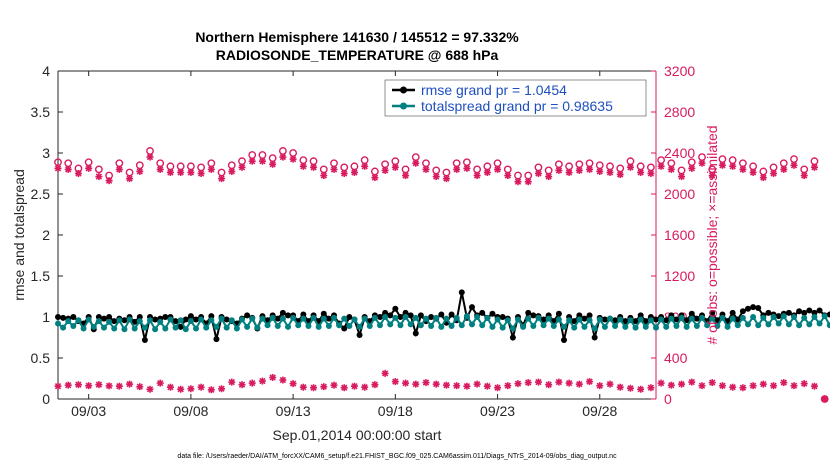 This screenshot has height=470, width=830. Describe the element at coordinates (293, 411) in the screenshot. I see `x-tick-label: 09/13` at that location.